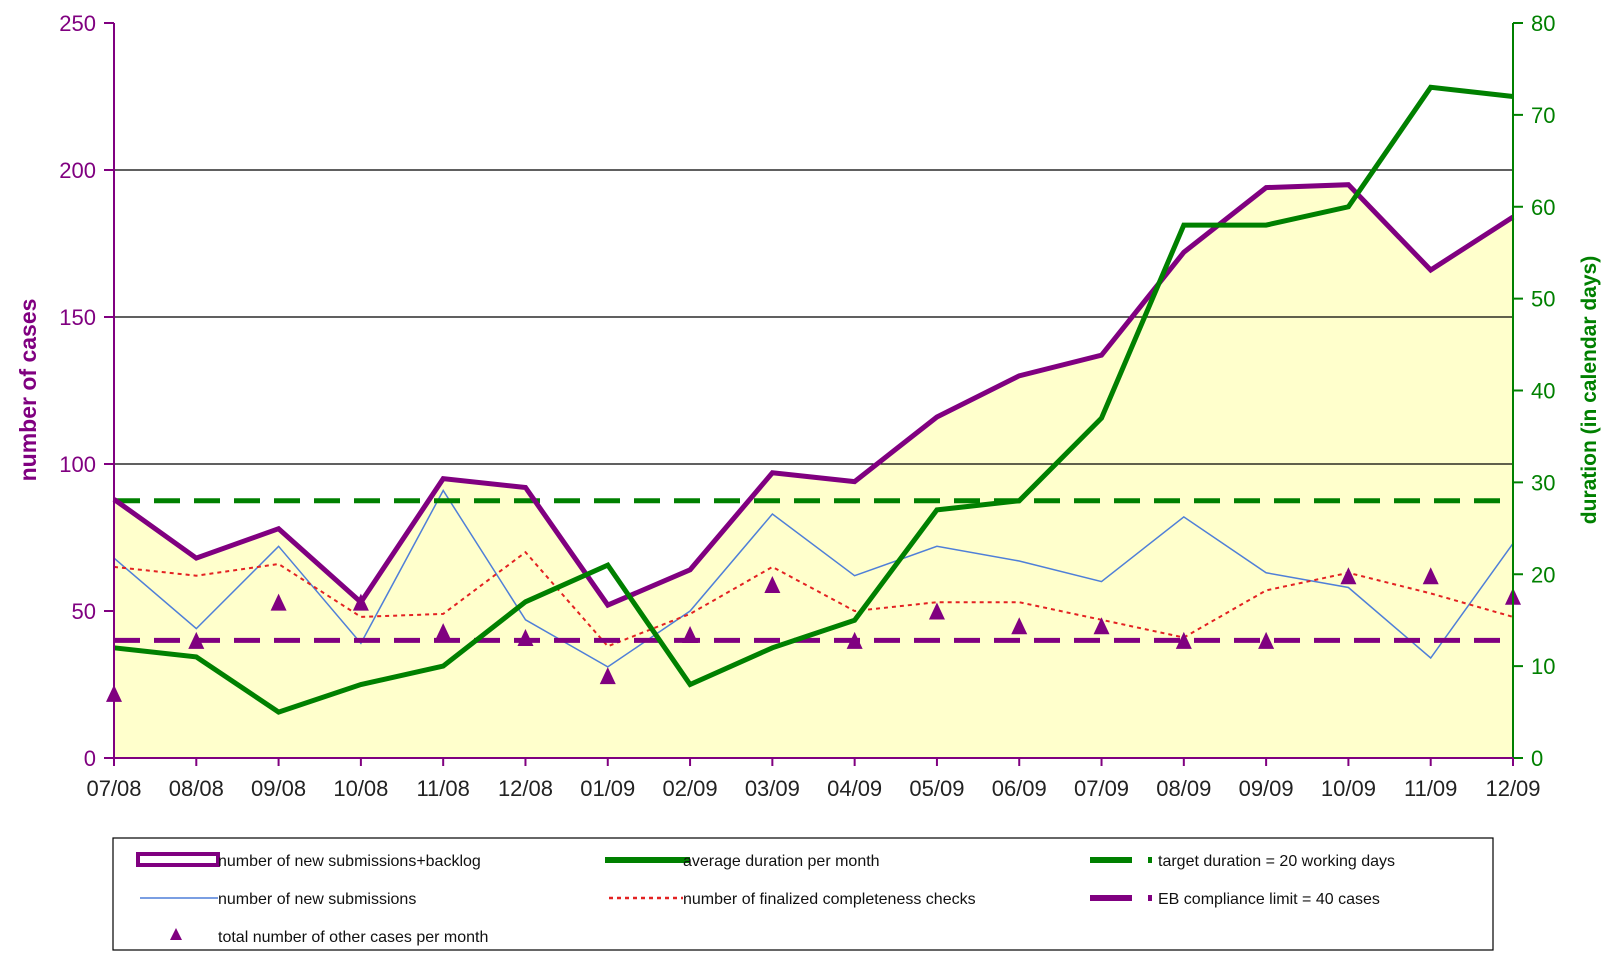 The image size is (1616, 954). Describe the element at coordinates (442, 788) in the screenshot. I see `x-tick-label: 11/08` at that location.